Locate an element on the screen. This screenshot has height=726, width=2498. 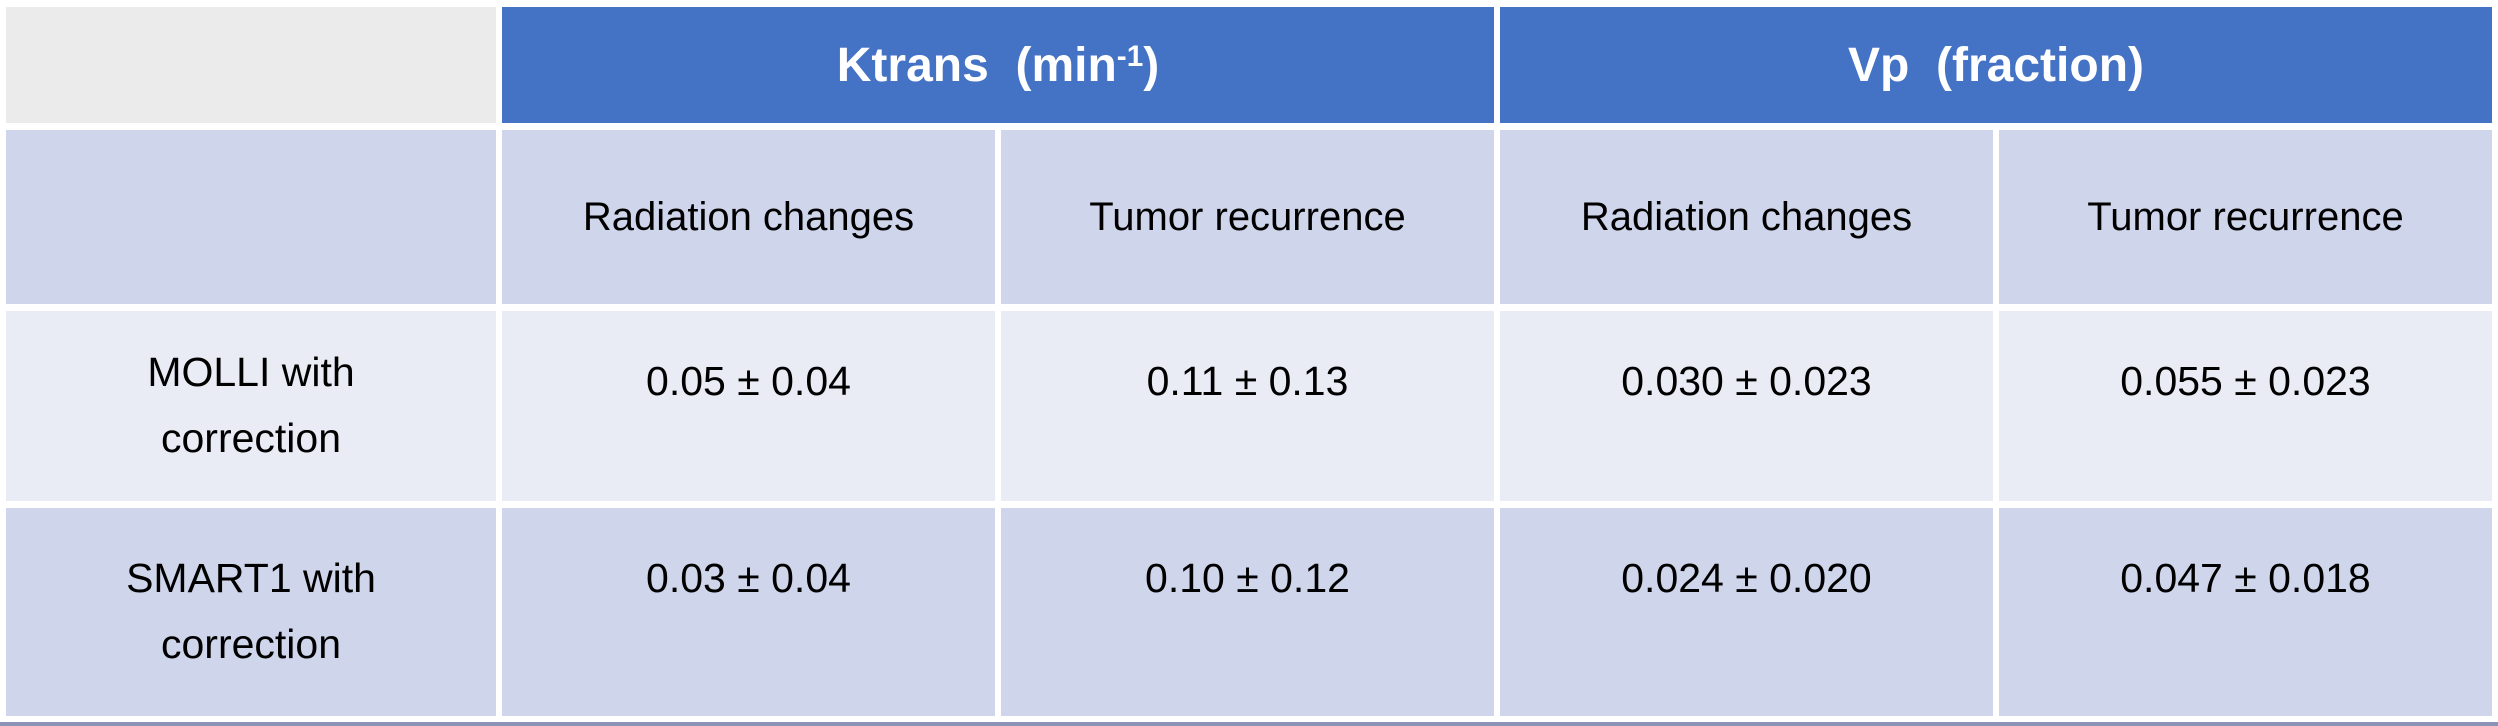
ktrans-group-header: Ktrans (min-1) is located at coordinates (998, 65).